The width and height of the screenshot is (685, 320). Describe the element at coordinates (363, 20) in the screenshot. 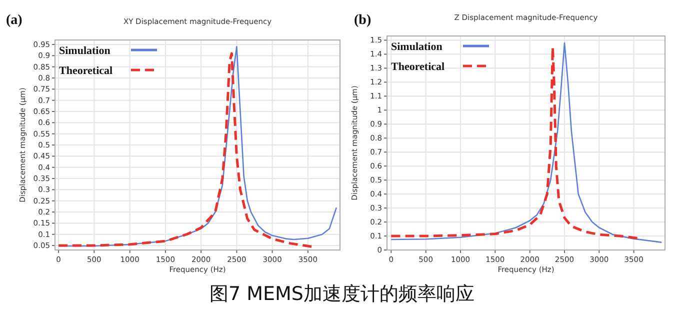

I see `text: (b)` at that location.